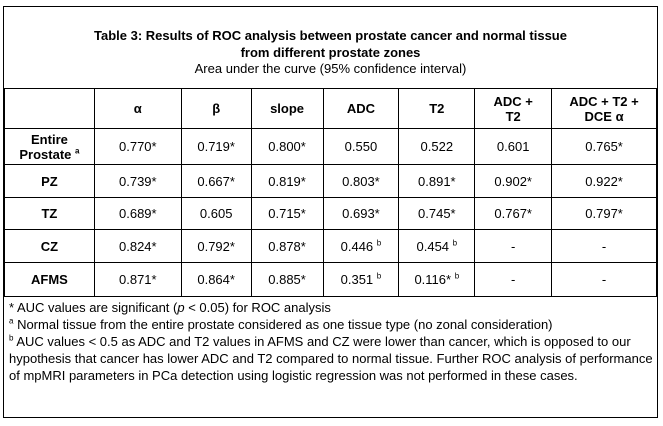  I want to click on cell: 0.824*, so click(137, 246).